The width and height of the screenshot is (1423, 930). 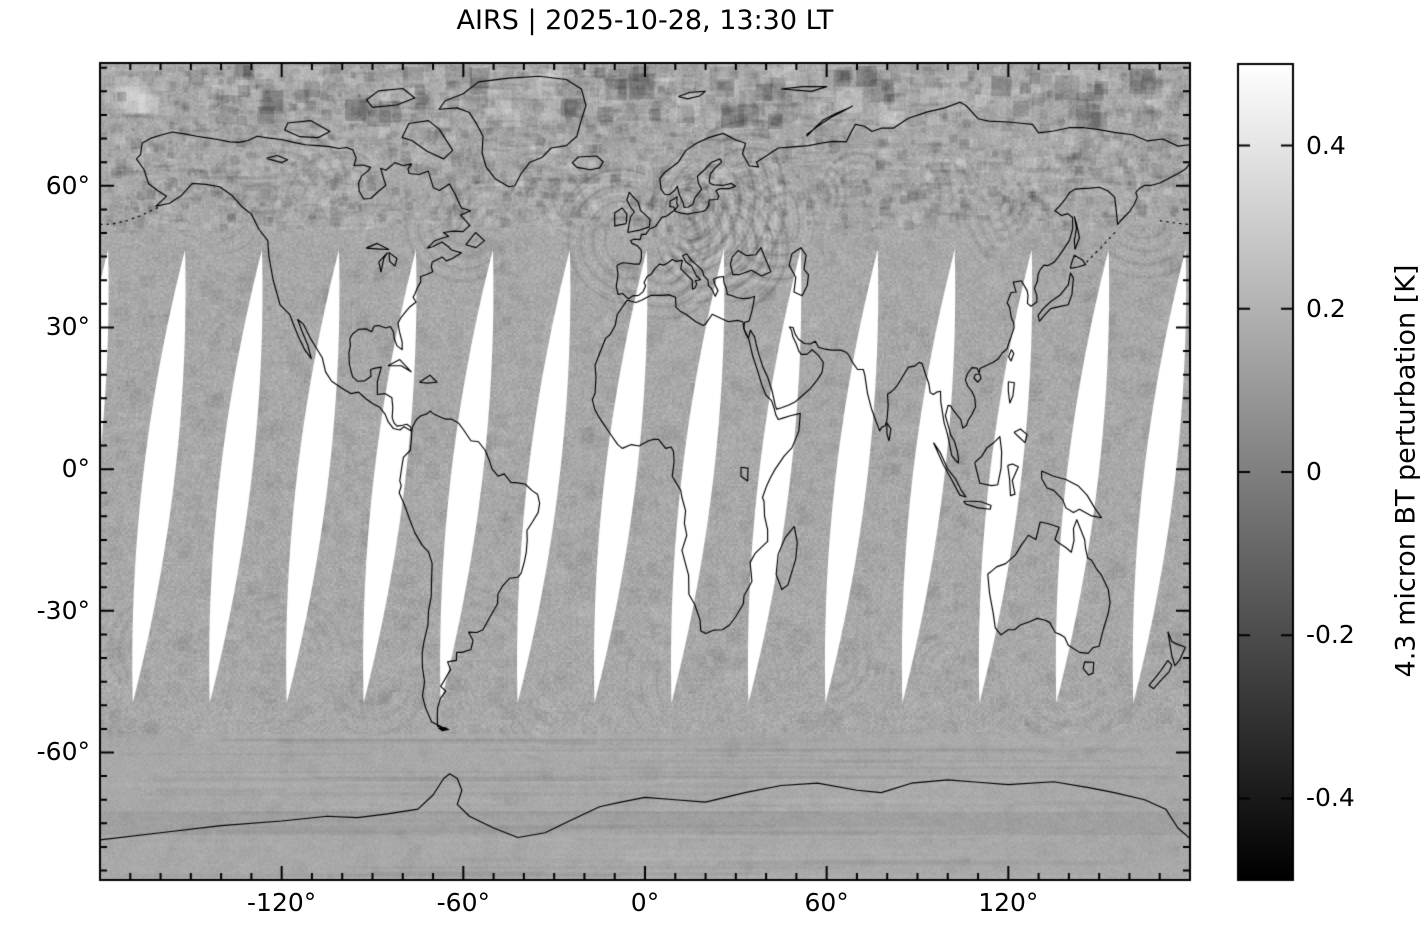 I want to click on y-tick-label: 0°, so click(x=75, y=469).